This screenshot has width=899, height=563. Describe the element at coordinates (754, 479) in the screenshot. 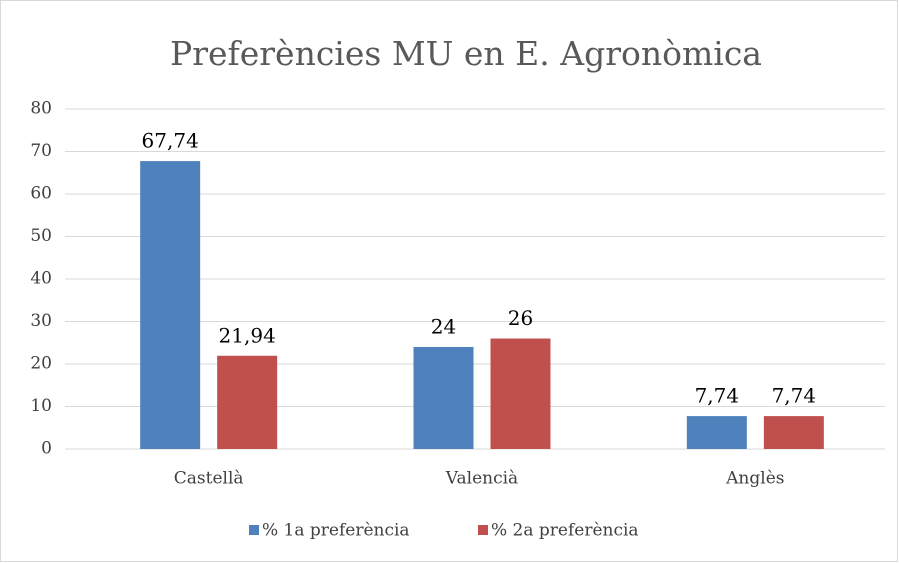

I see `x-tick-label: Anglès` at that location.